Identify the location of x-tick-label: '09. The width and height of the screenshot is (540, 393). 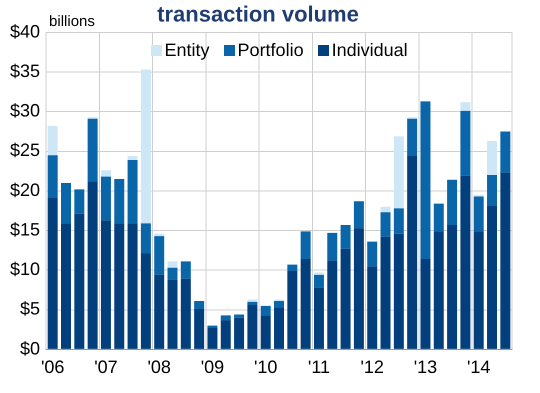
(212, 367).